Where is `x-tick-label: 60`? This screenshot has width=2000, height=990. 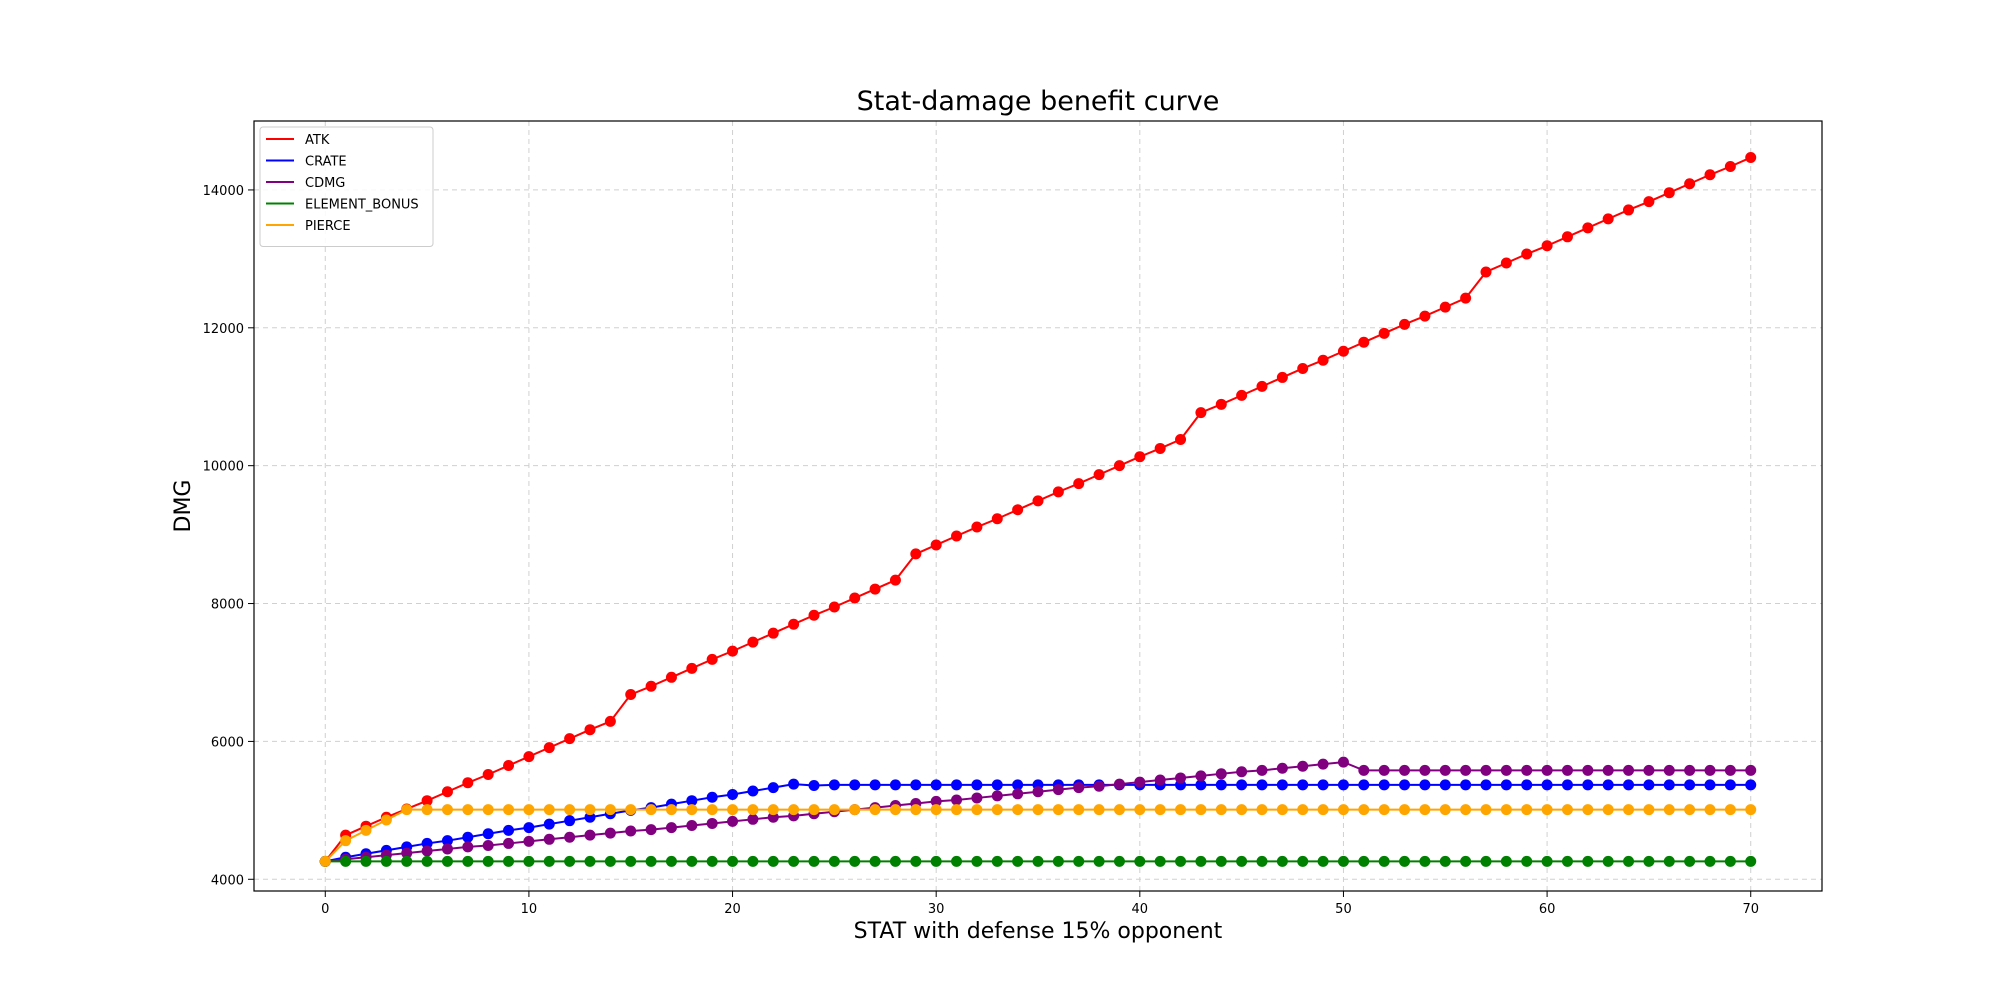 x-tick-label: 60 is located at coordinates (1547, 909).